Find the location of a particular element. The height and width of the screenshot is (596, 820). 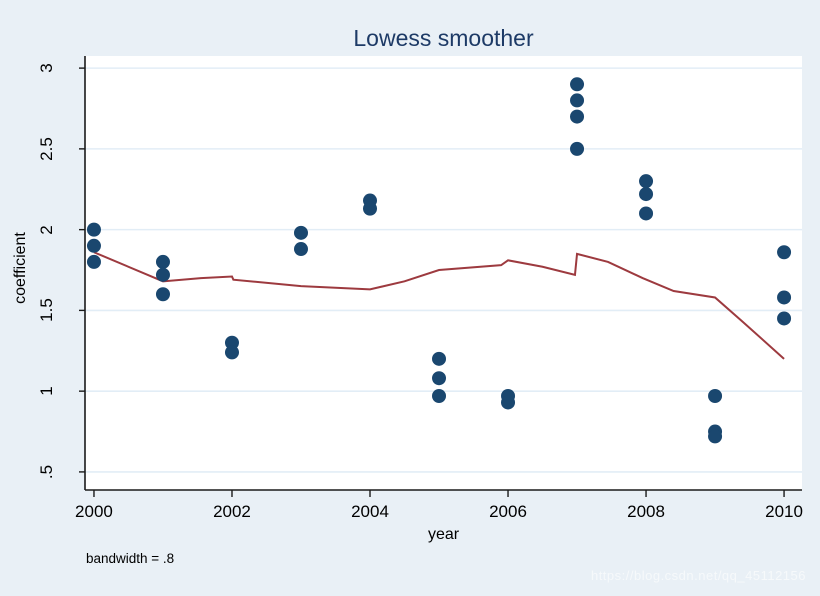

x-tick-label-2006: 2006 is located at coordinates (508, 511).